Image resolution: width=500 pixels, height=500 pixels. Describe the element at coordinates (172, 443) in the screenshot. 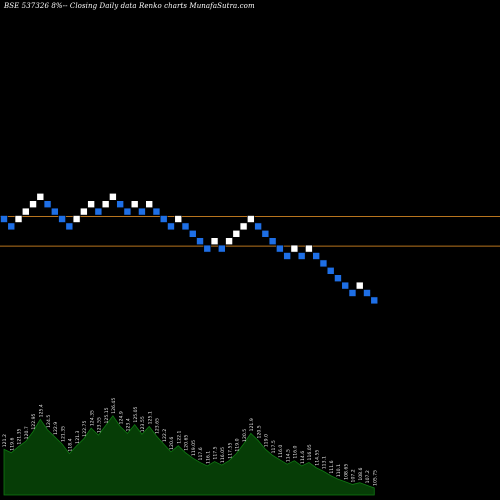

I see `volume-label: 120.6` at that location.